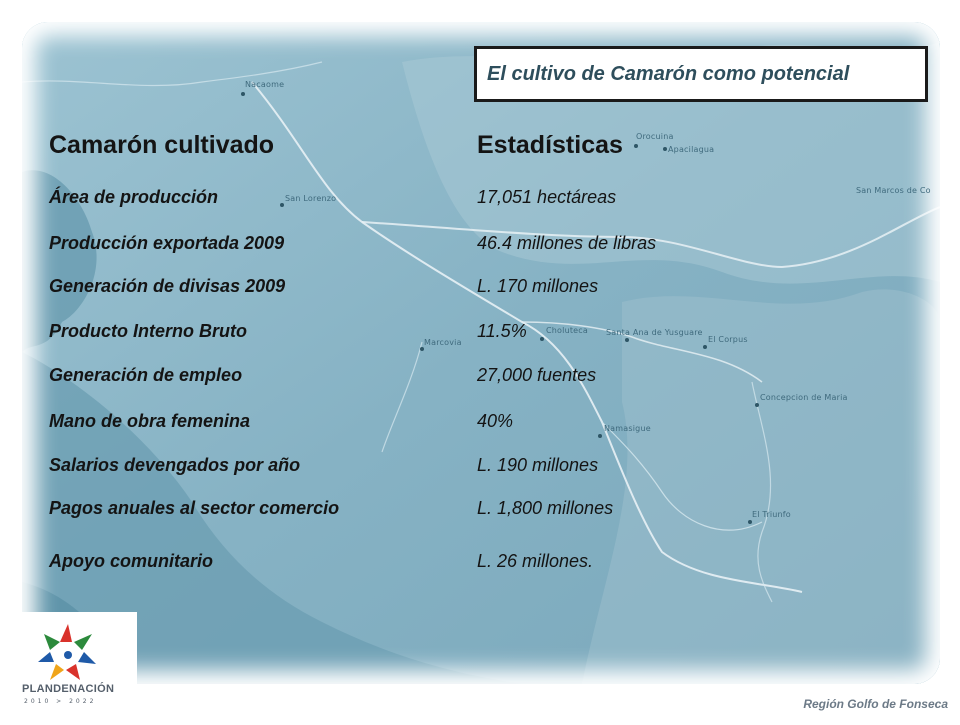 This screenshot has width=960, height=725. What do you see at coordinates (654, 332) in the screenshot?
I see `town-label: Santa Ana de Yusguare` at bounding box center [654, 332].